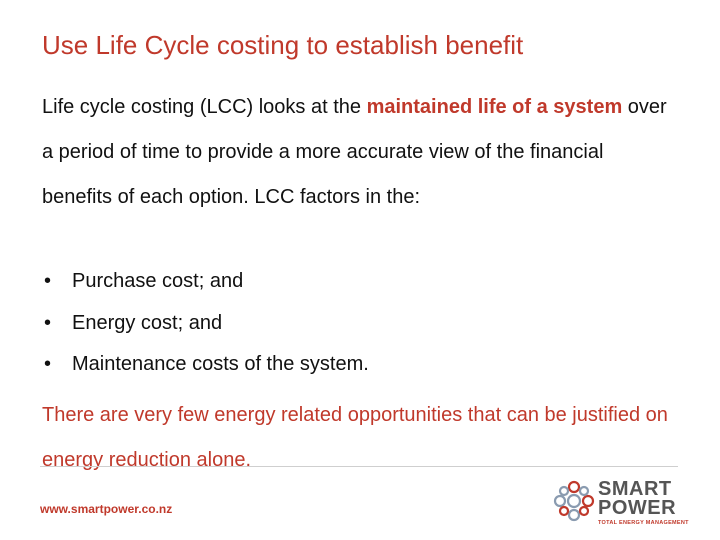 Image resolution: width=720 pixels, height=540 pixels. Describe the element at coordinates (637, 508) in the screenshot. I see `logo-line: POWER` at that location.